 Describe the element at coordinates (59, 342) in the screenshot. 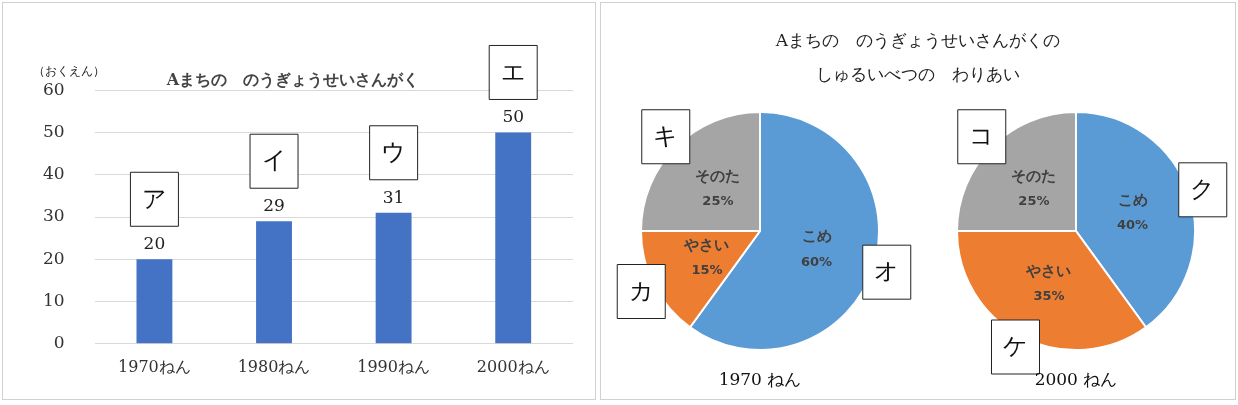

I see `y-tick-label: 0` at that location.